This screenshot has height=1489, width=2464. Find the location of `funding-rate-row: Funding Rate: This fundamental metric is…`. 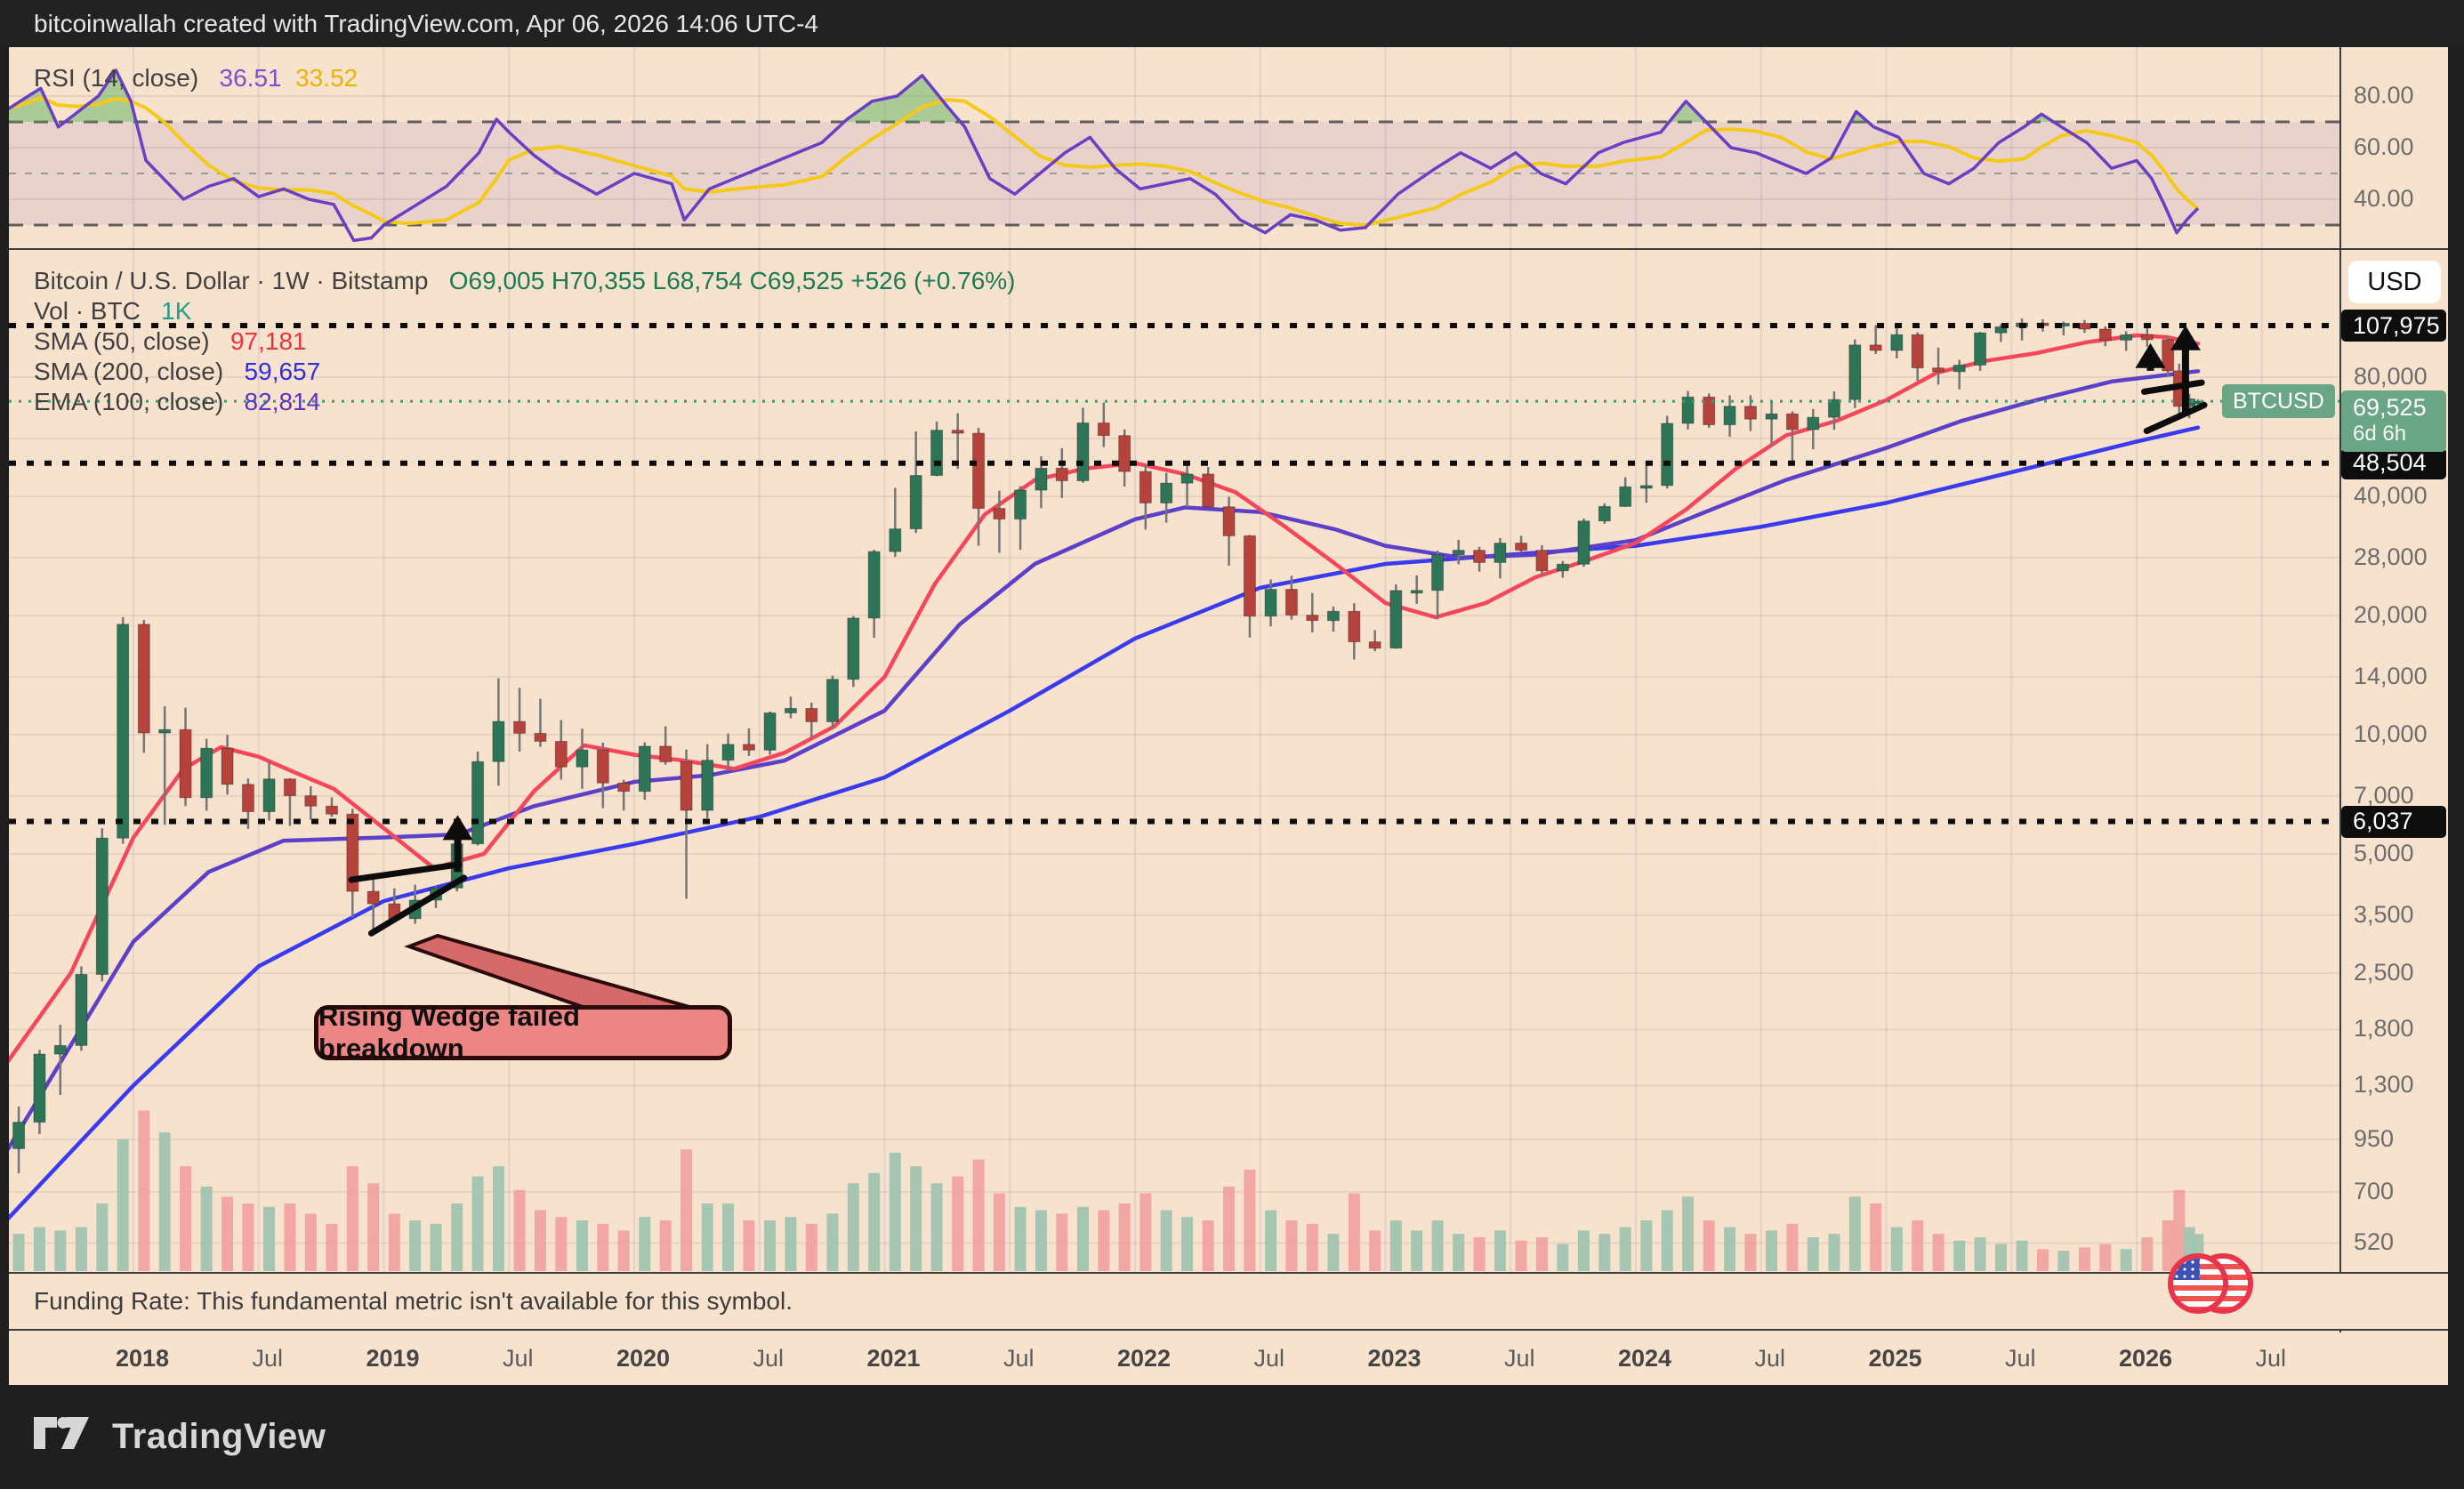

funding-rate-row: Funding Rate: This fundamental metric is… is located at coordinates (1228, 1302).